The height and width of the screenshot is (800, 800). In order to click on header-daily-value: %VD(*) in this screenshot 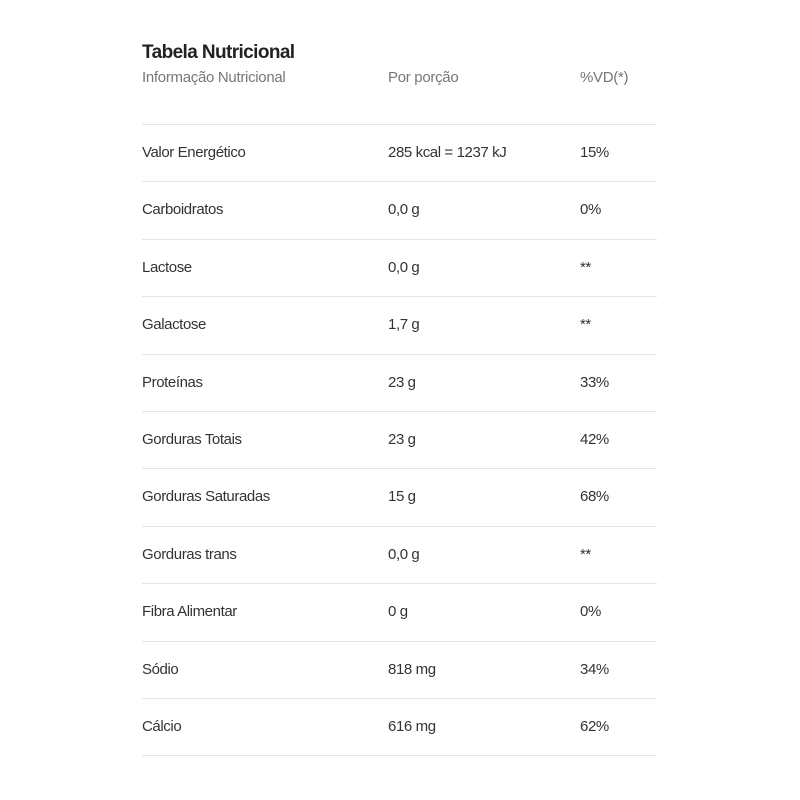, I will do `click(604, 77)`.